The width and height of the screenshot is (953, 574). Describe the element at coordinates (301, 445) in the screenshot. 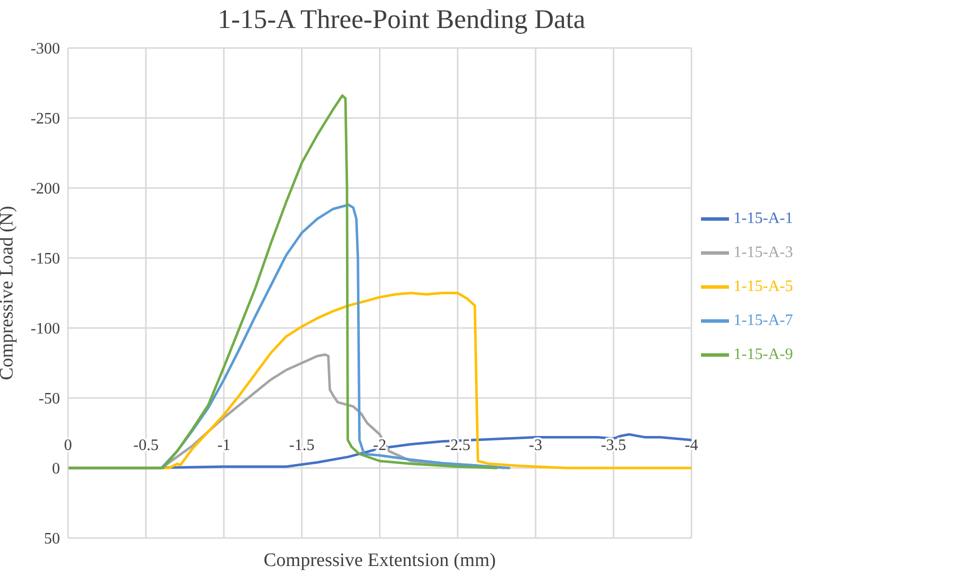

I see `x-tick-label: -1.5` at that location.